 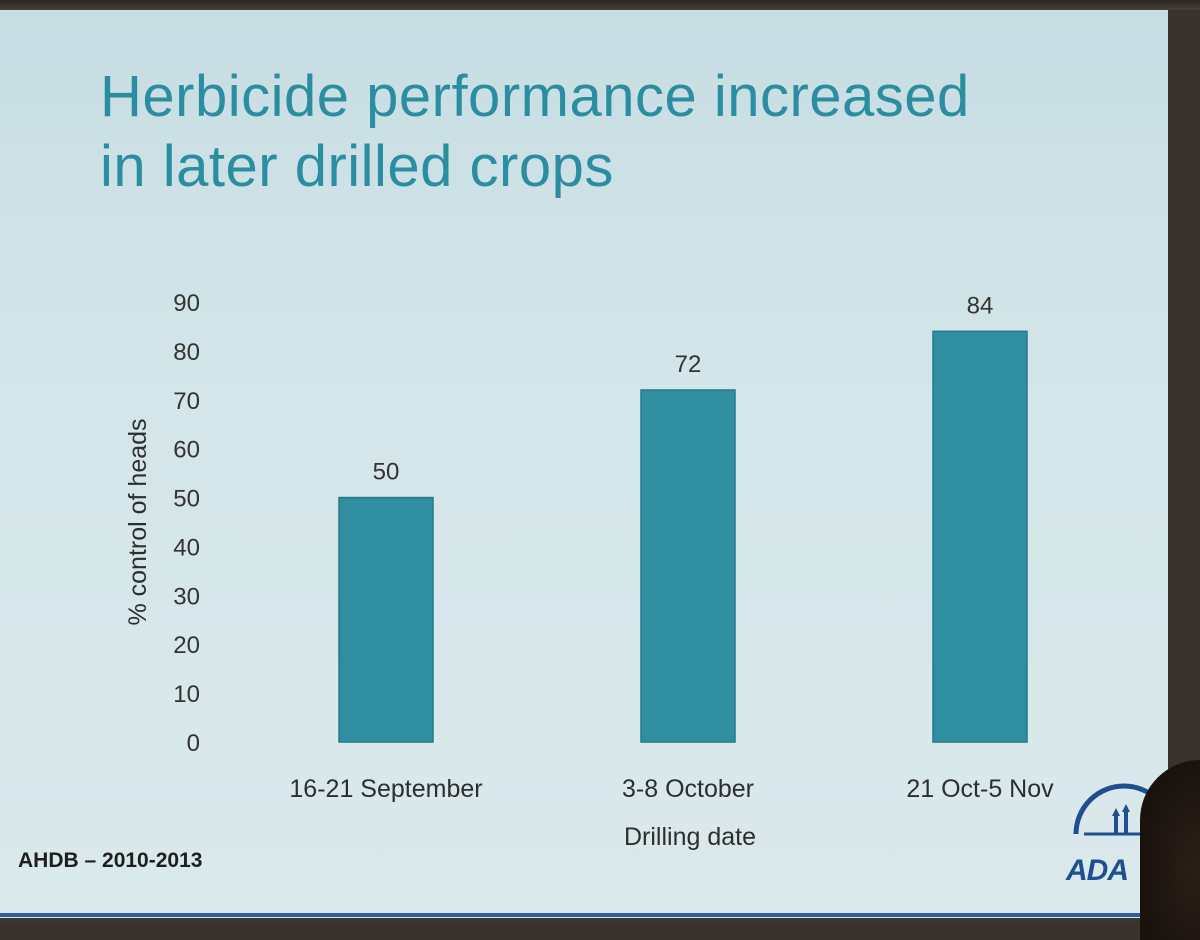 I want to click on screen-frame-bottom, so click(x=600, y=921).